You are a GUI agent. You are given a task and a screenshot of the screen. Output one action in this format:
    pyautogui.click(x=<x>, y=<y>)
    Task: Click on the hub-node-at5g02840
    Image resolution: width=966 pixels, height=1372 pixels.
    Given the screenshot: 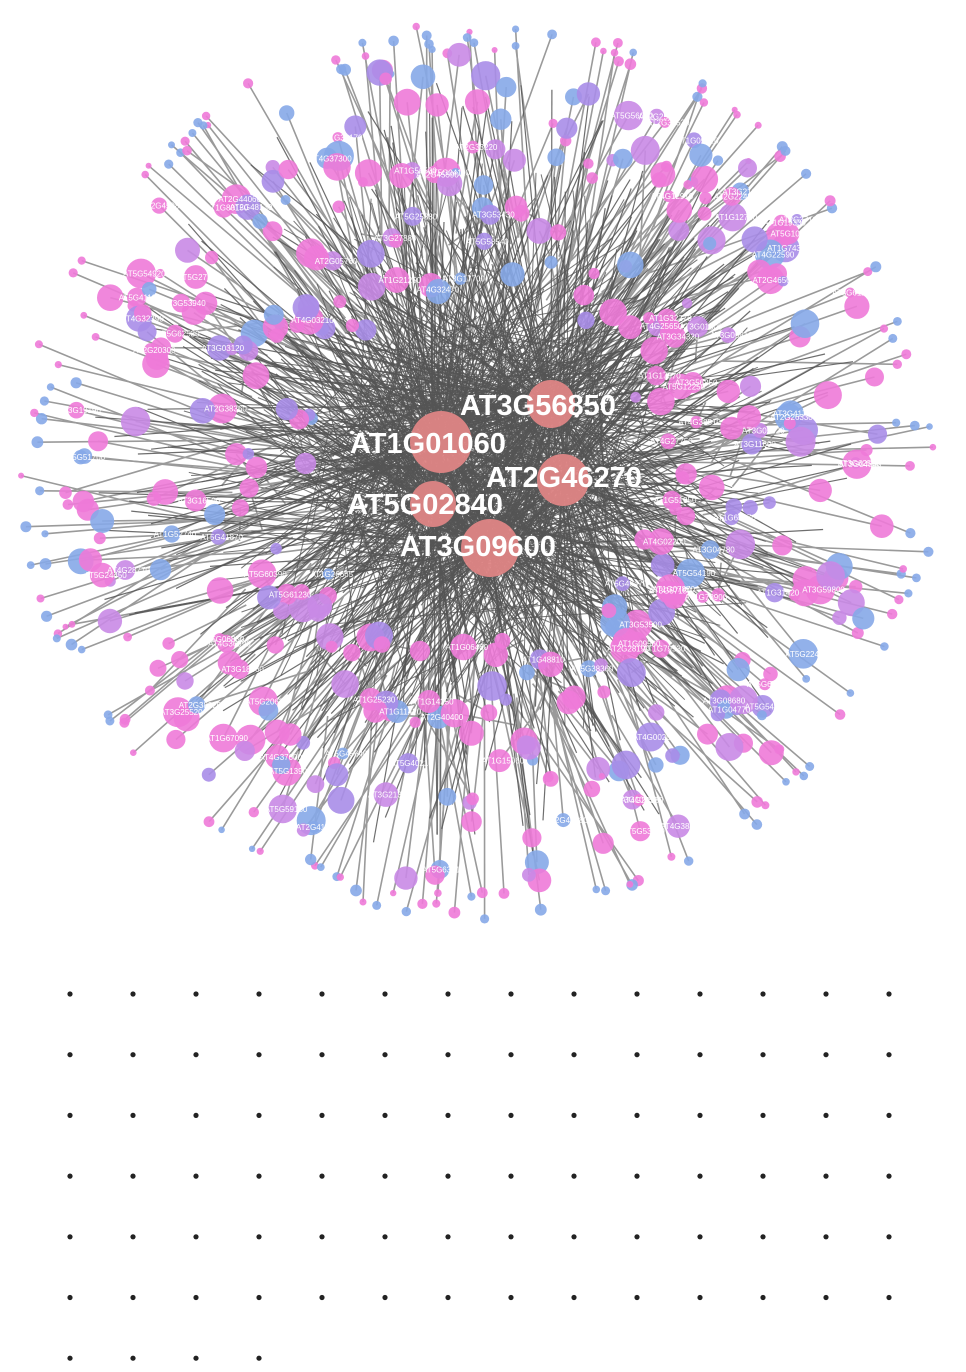 What is the action you would take?
    pyautogui.click(x=433, y=504)
    